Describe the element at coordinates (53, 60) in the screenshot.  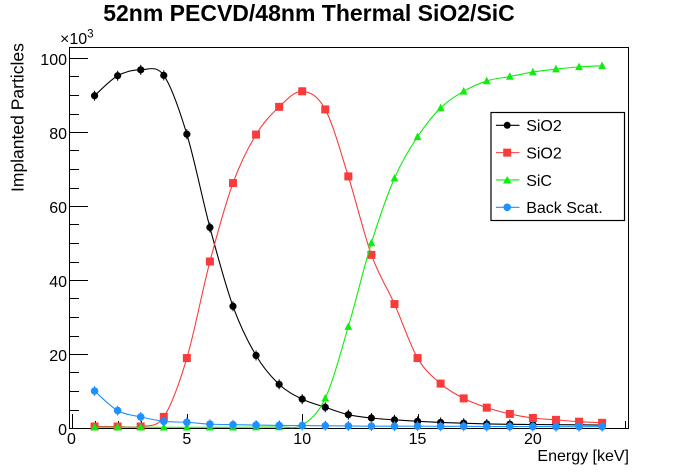
I see `svg-text: 100` at that location.